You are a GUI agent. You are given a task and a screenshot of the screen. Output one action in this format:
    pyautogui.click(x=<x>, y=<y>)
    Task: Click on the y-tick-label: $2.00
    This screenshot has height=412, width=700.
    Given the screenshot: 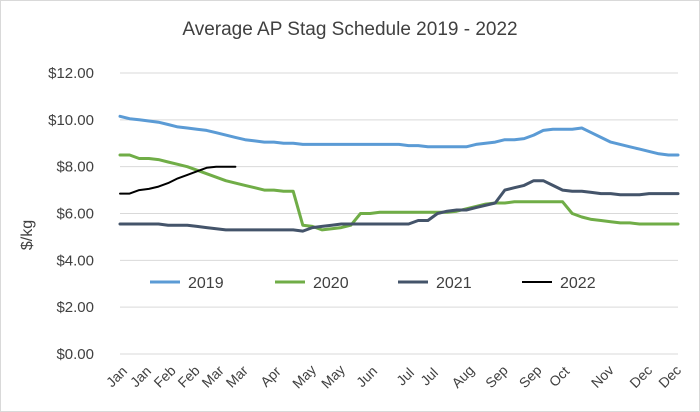 What is the action you would take?
    pyautogui.click(x=75, y=307)
    